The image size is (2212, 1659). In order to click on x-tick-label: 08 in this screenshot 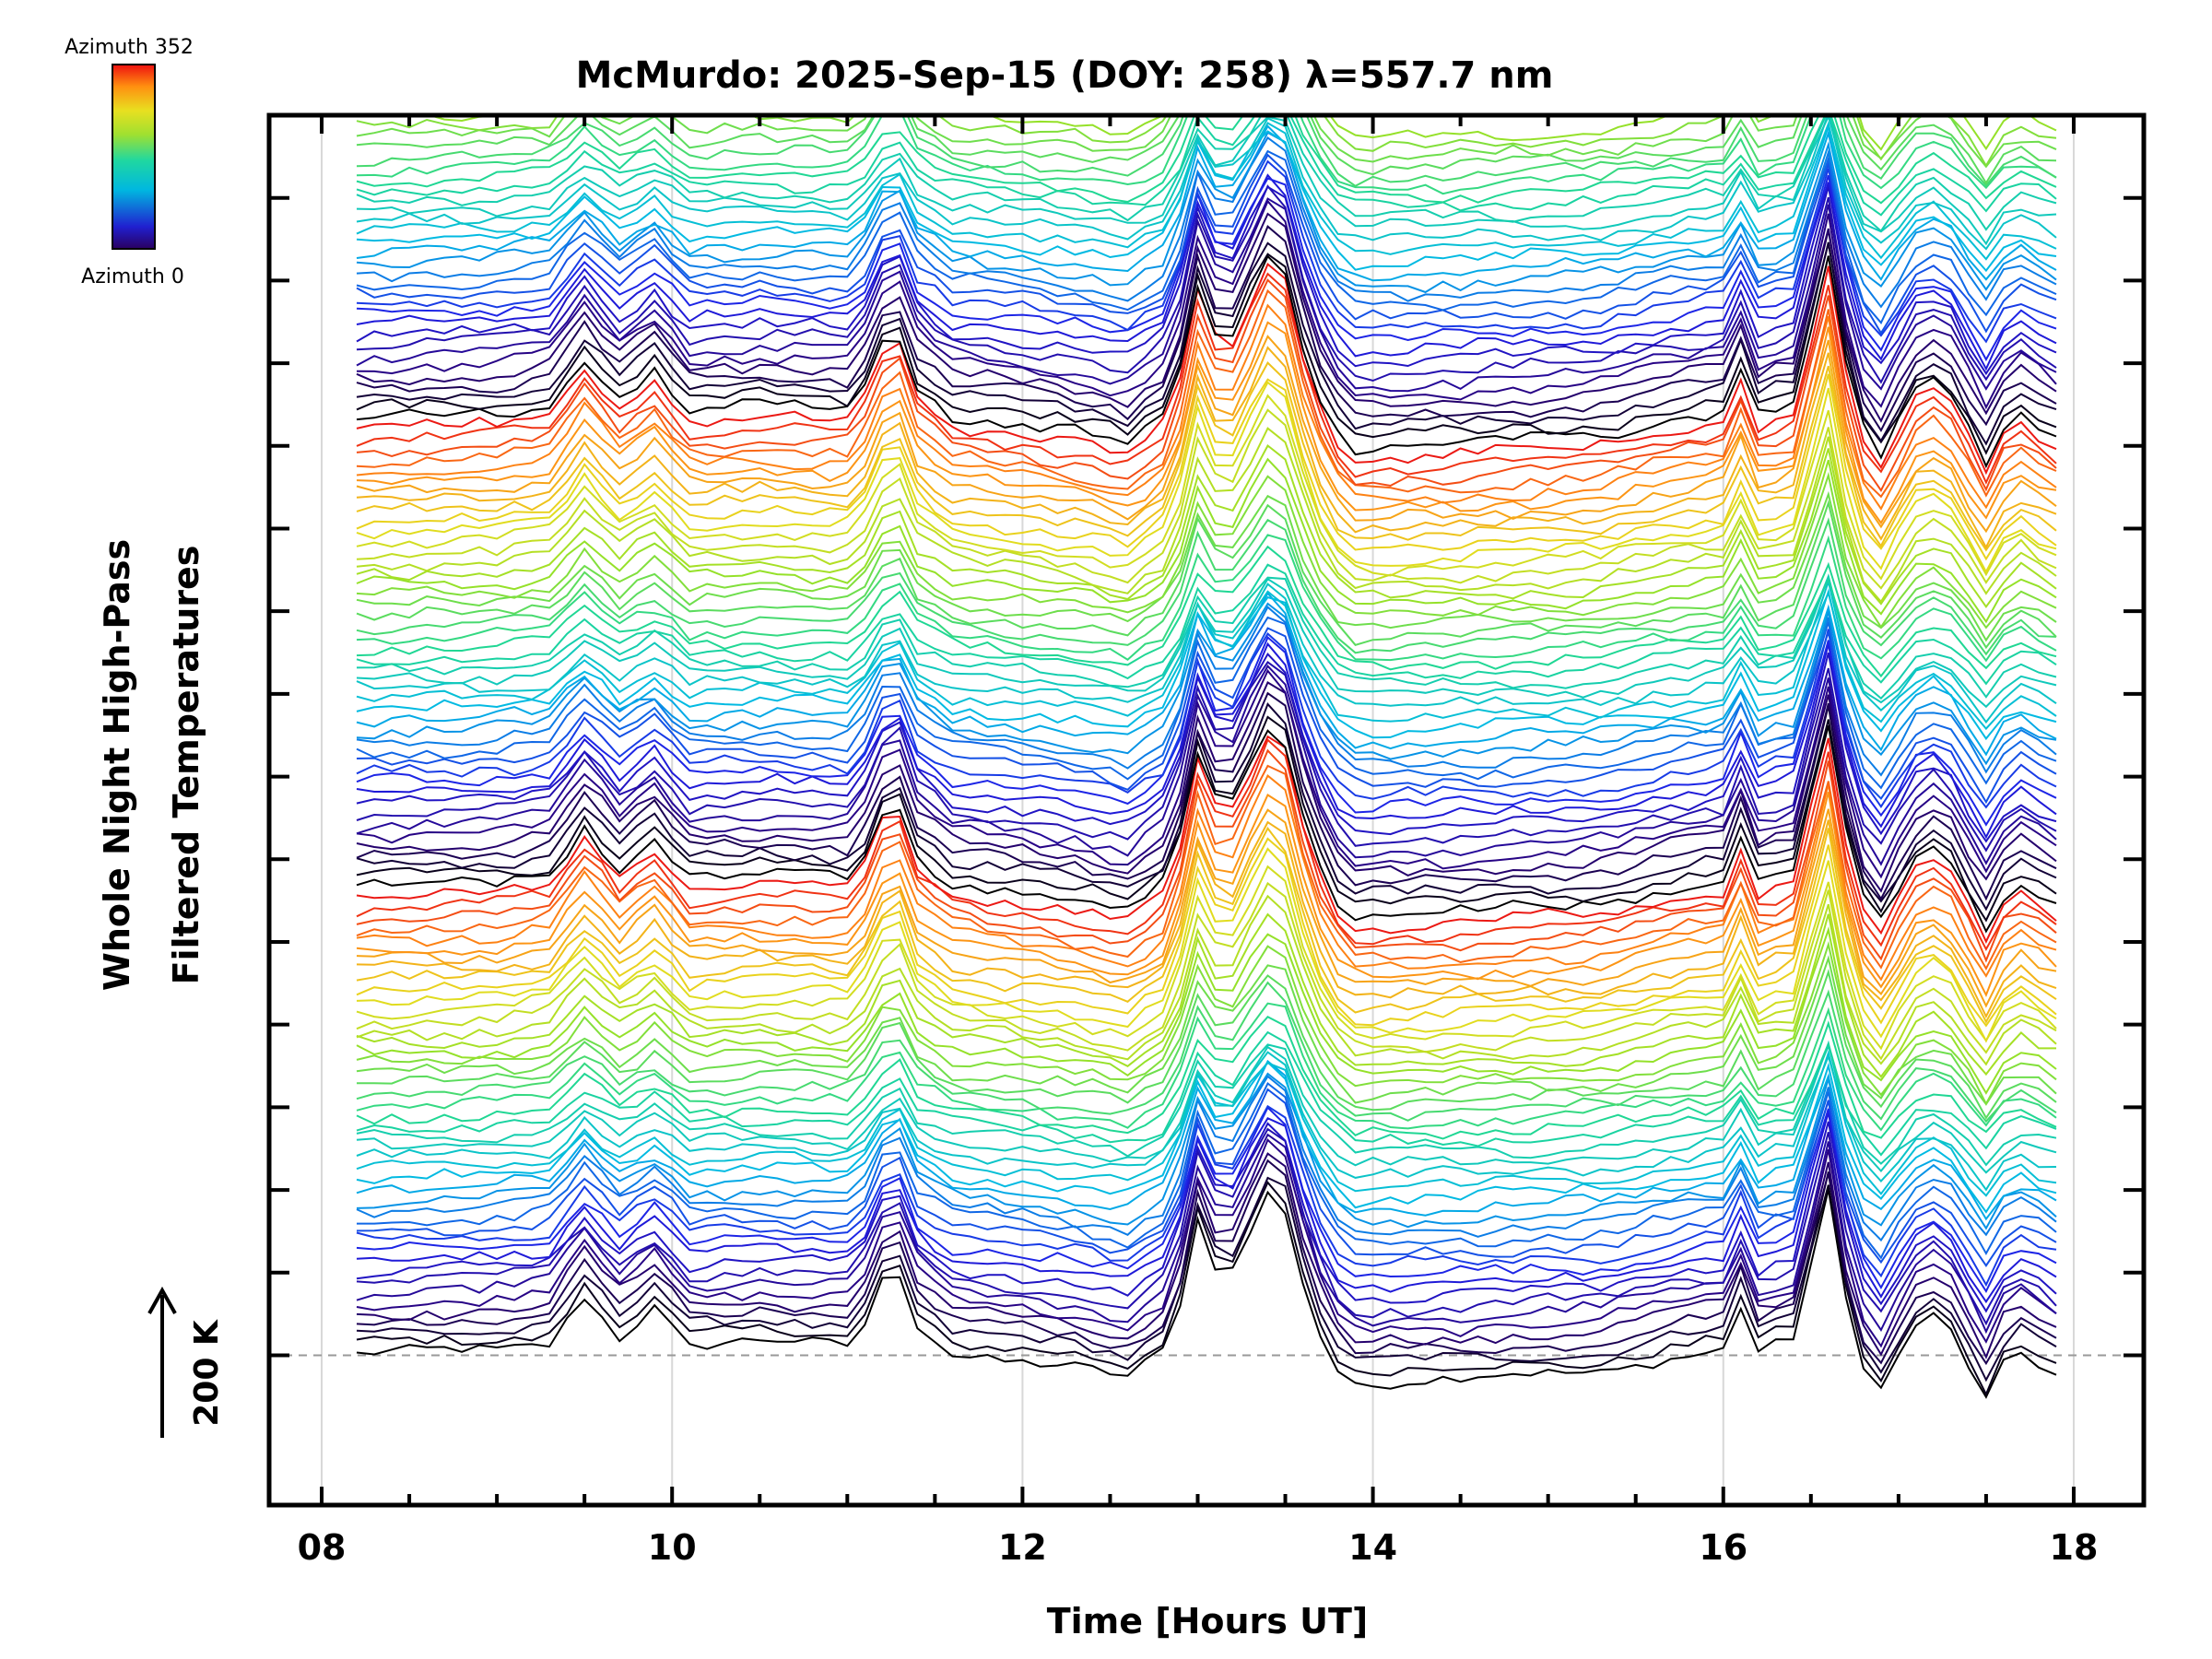, I will do `click(322, 1547)`.